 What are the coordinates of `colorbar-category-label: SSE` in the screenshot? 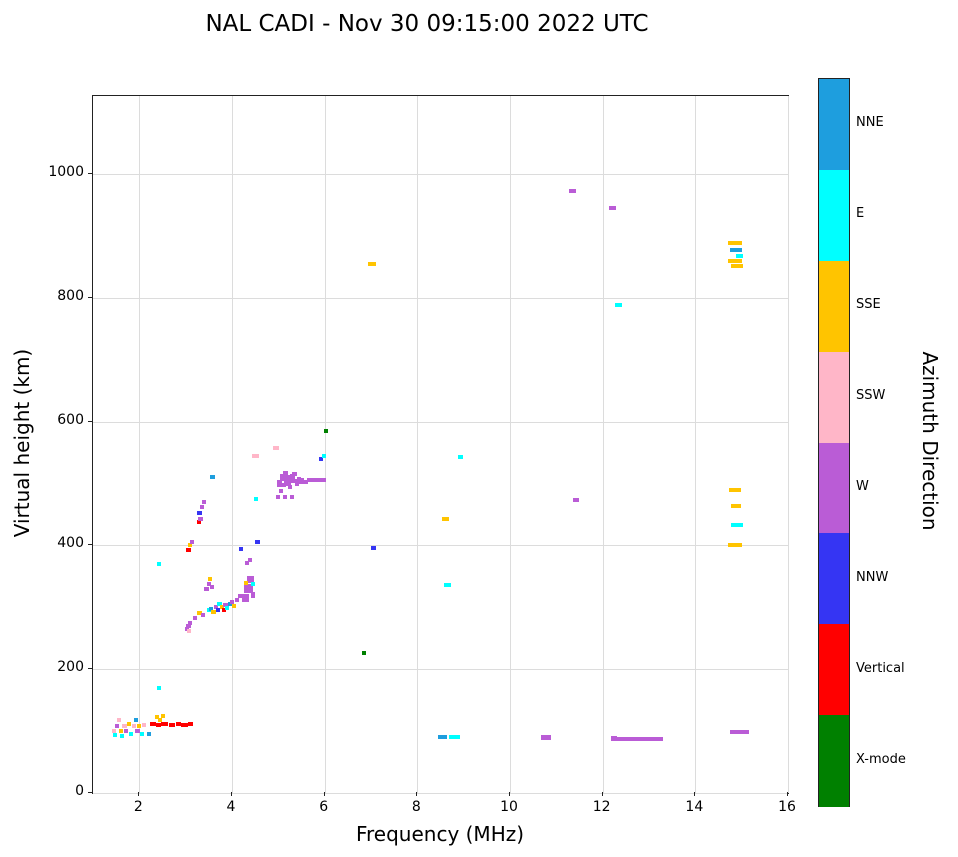 It's located at (868, 305).